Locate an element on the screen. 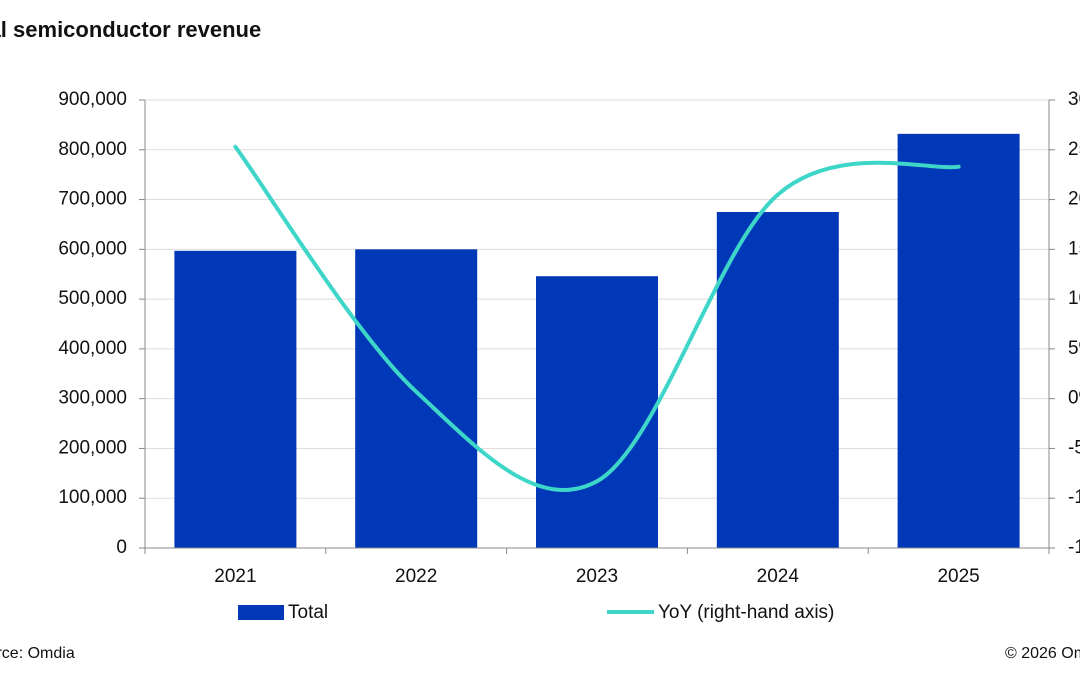 Image resolution: width=1080 pixels, height=675 pixels. y2-tick-label: -15% is located at coordinates (1074, 547).